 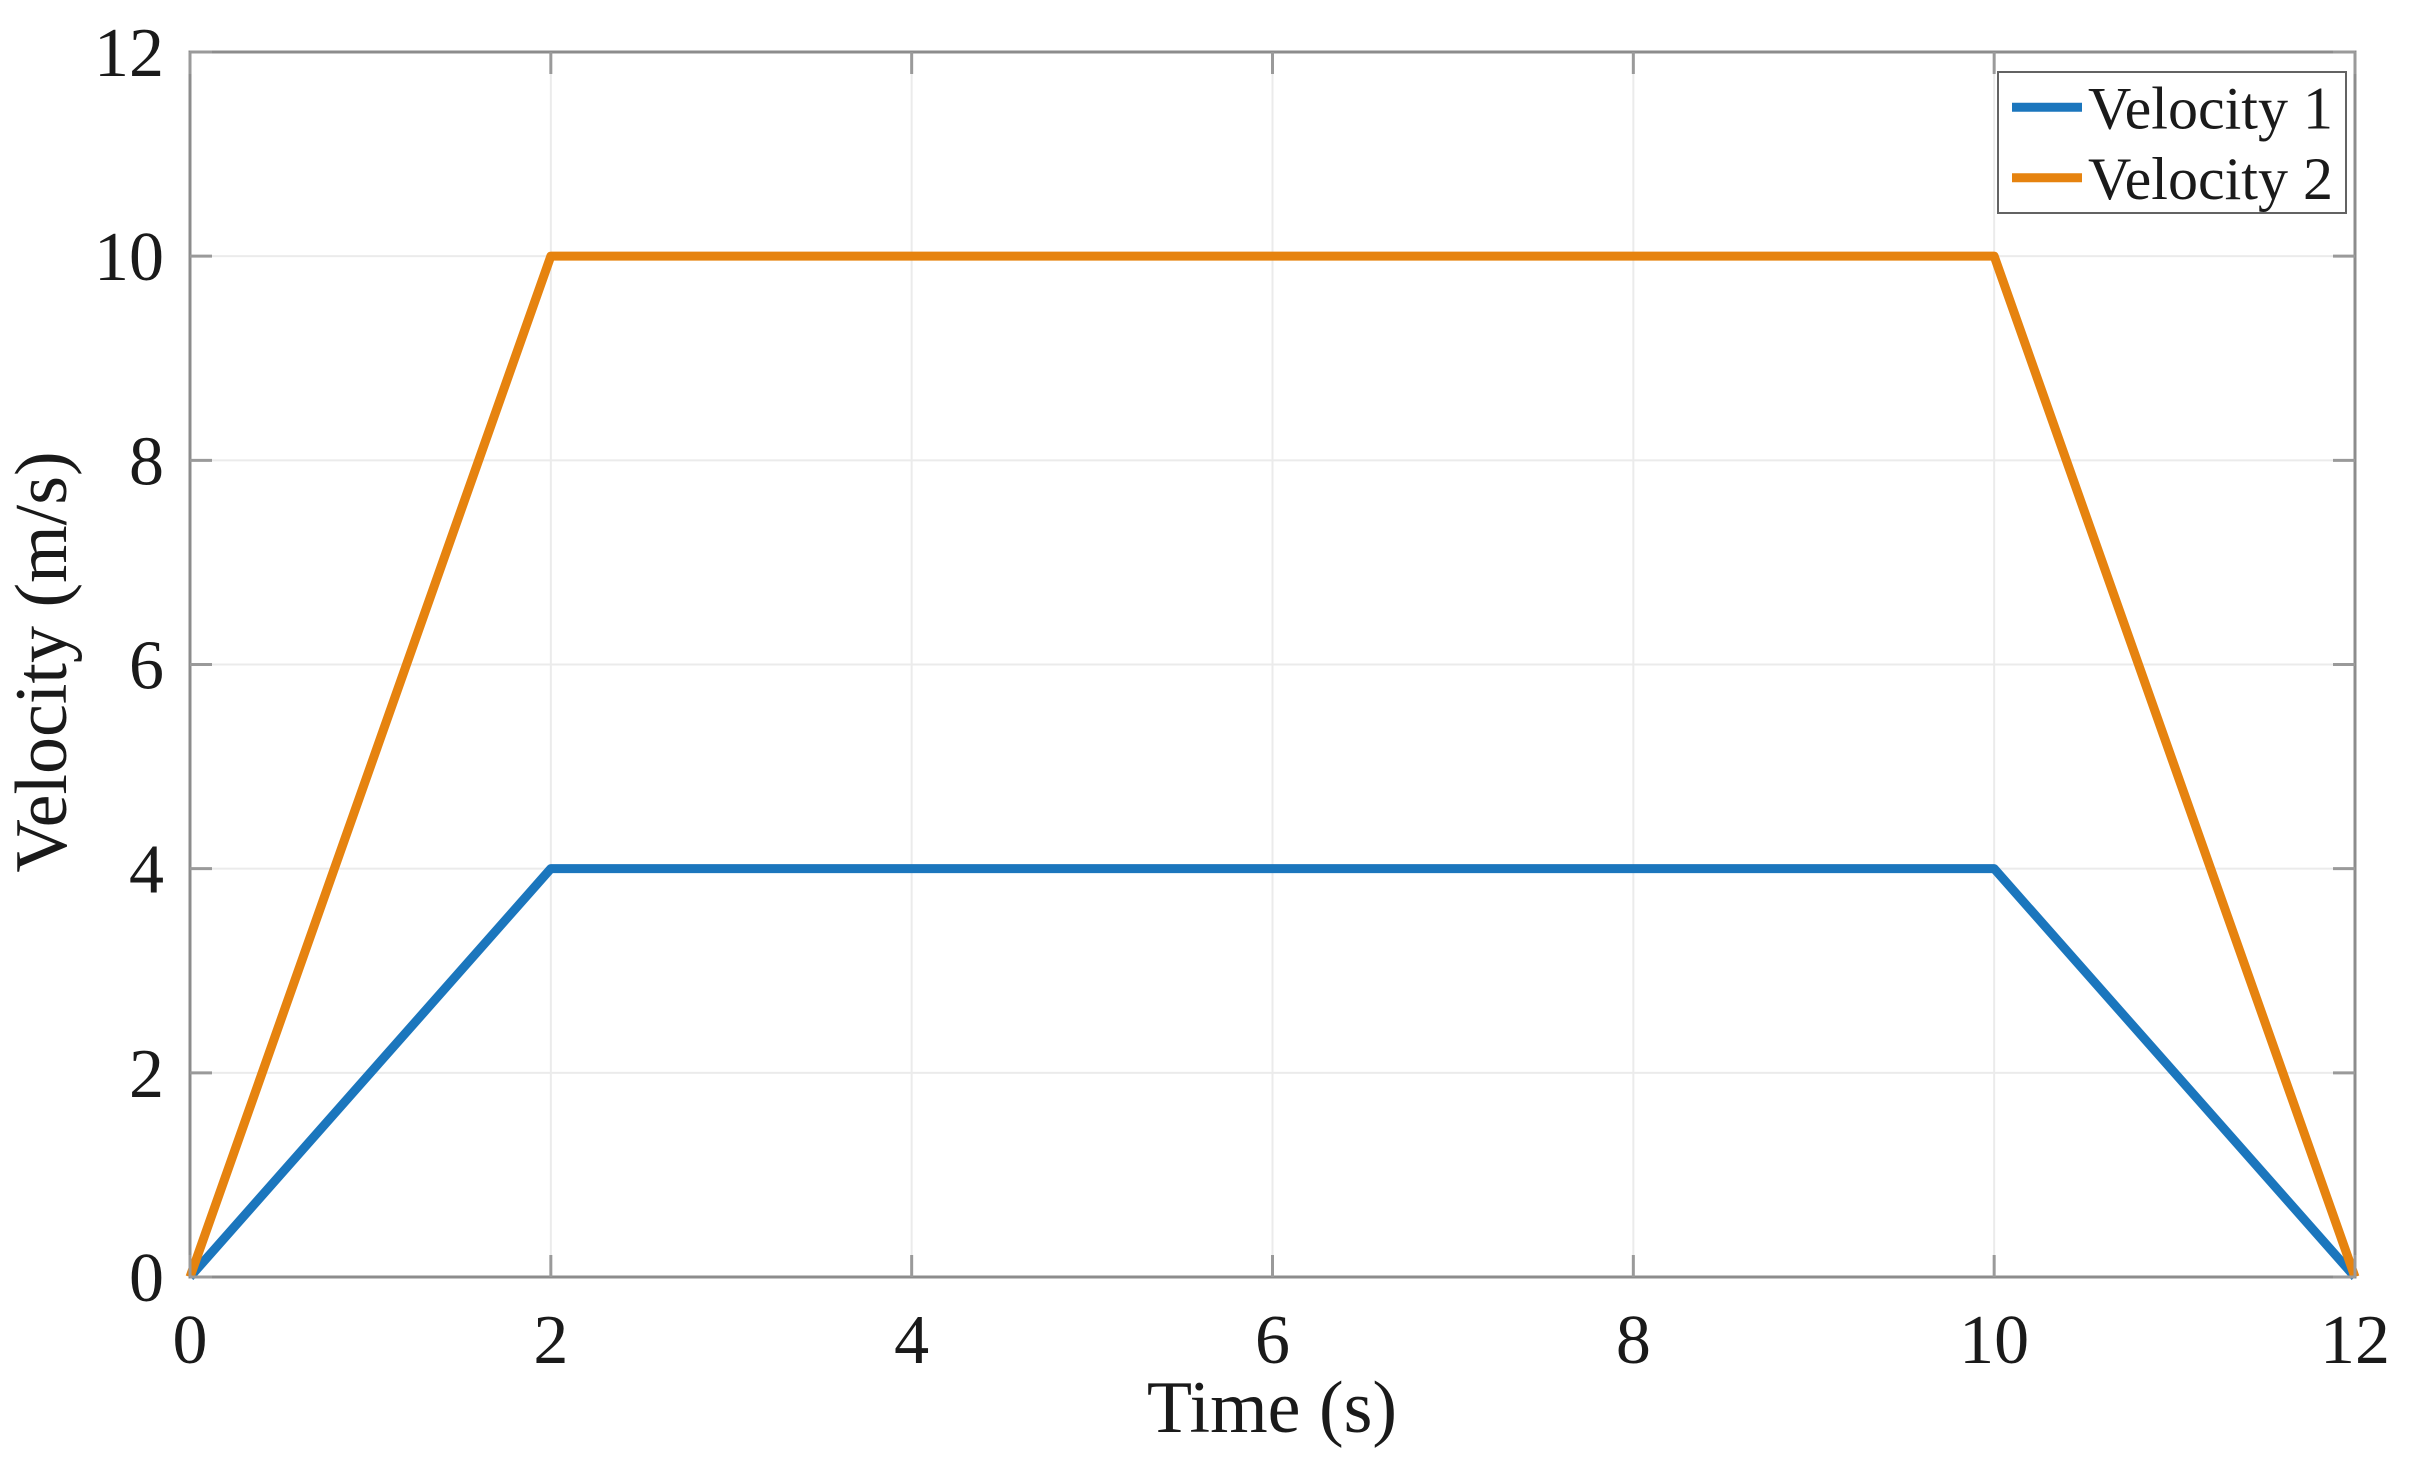 I want to click on x-tick-label-12: 12, so click(x=2355, y=1340).